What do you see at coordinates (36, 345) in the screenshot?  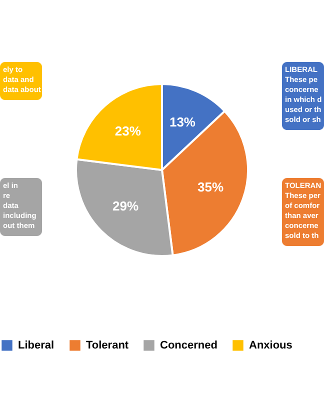 I see `legend-label: Liberal` at bounding box center [36, 345].